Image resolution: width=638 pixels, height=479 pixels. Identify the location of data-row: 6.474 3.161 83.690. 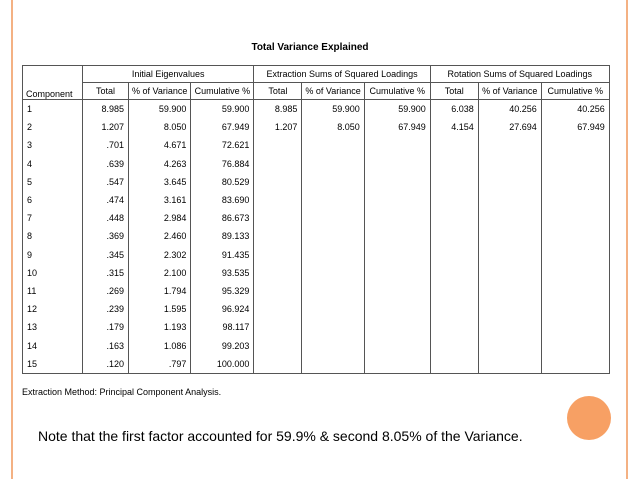
(316, 200).